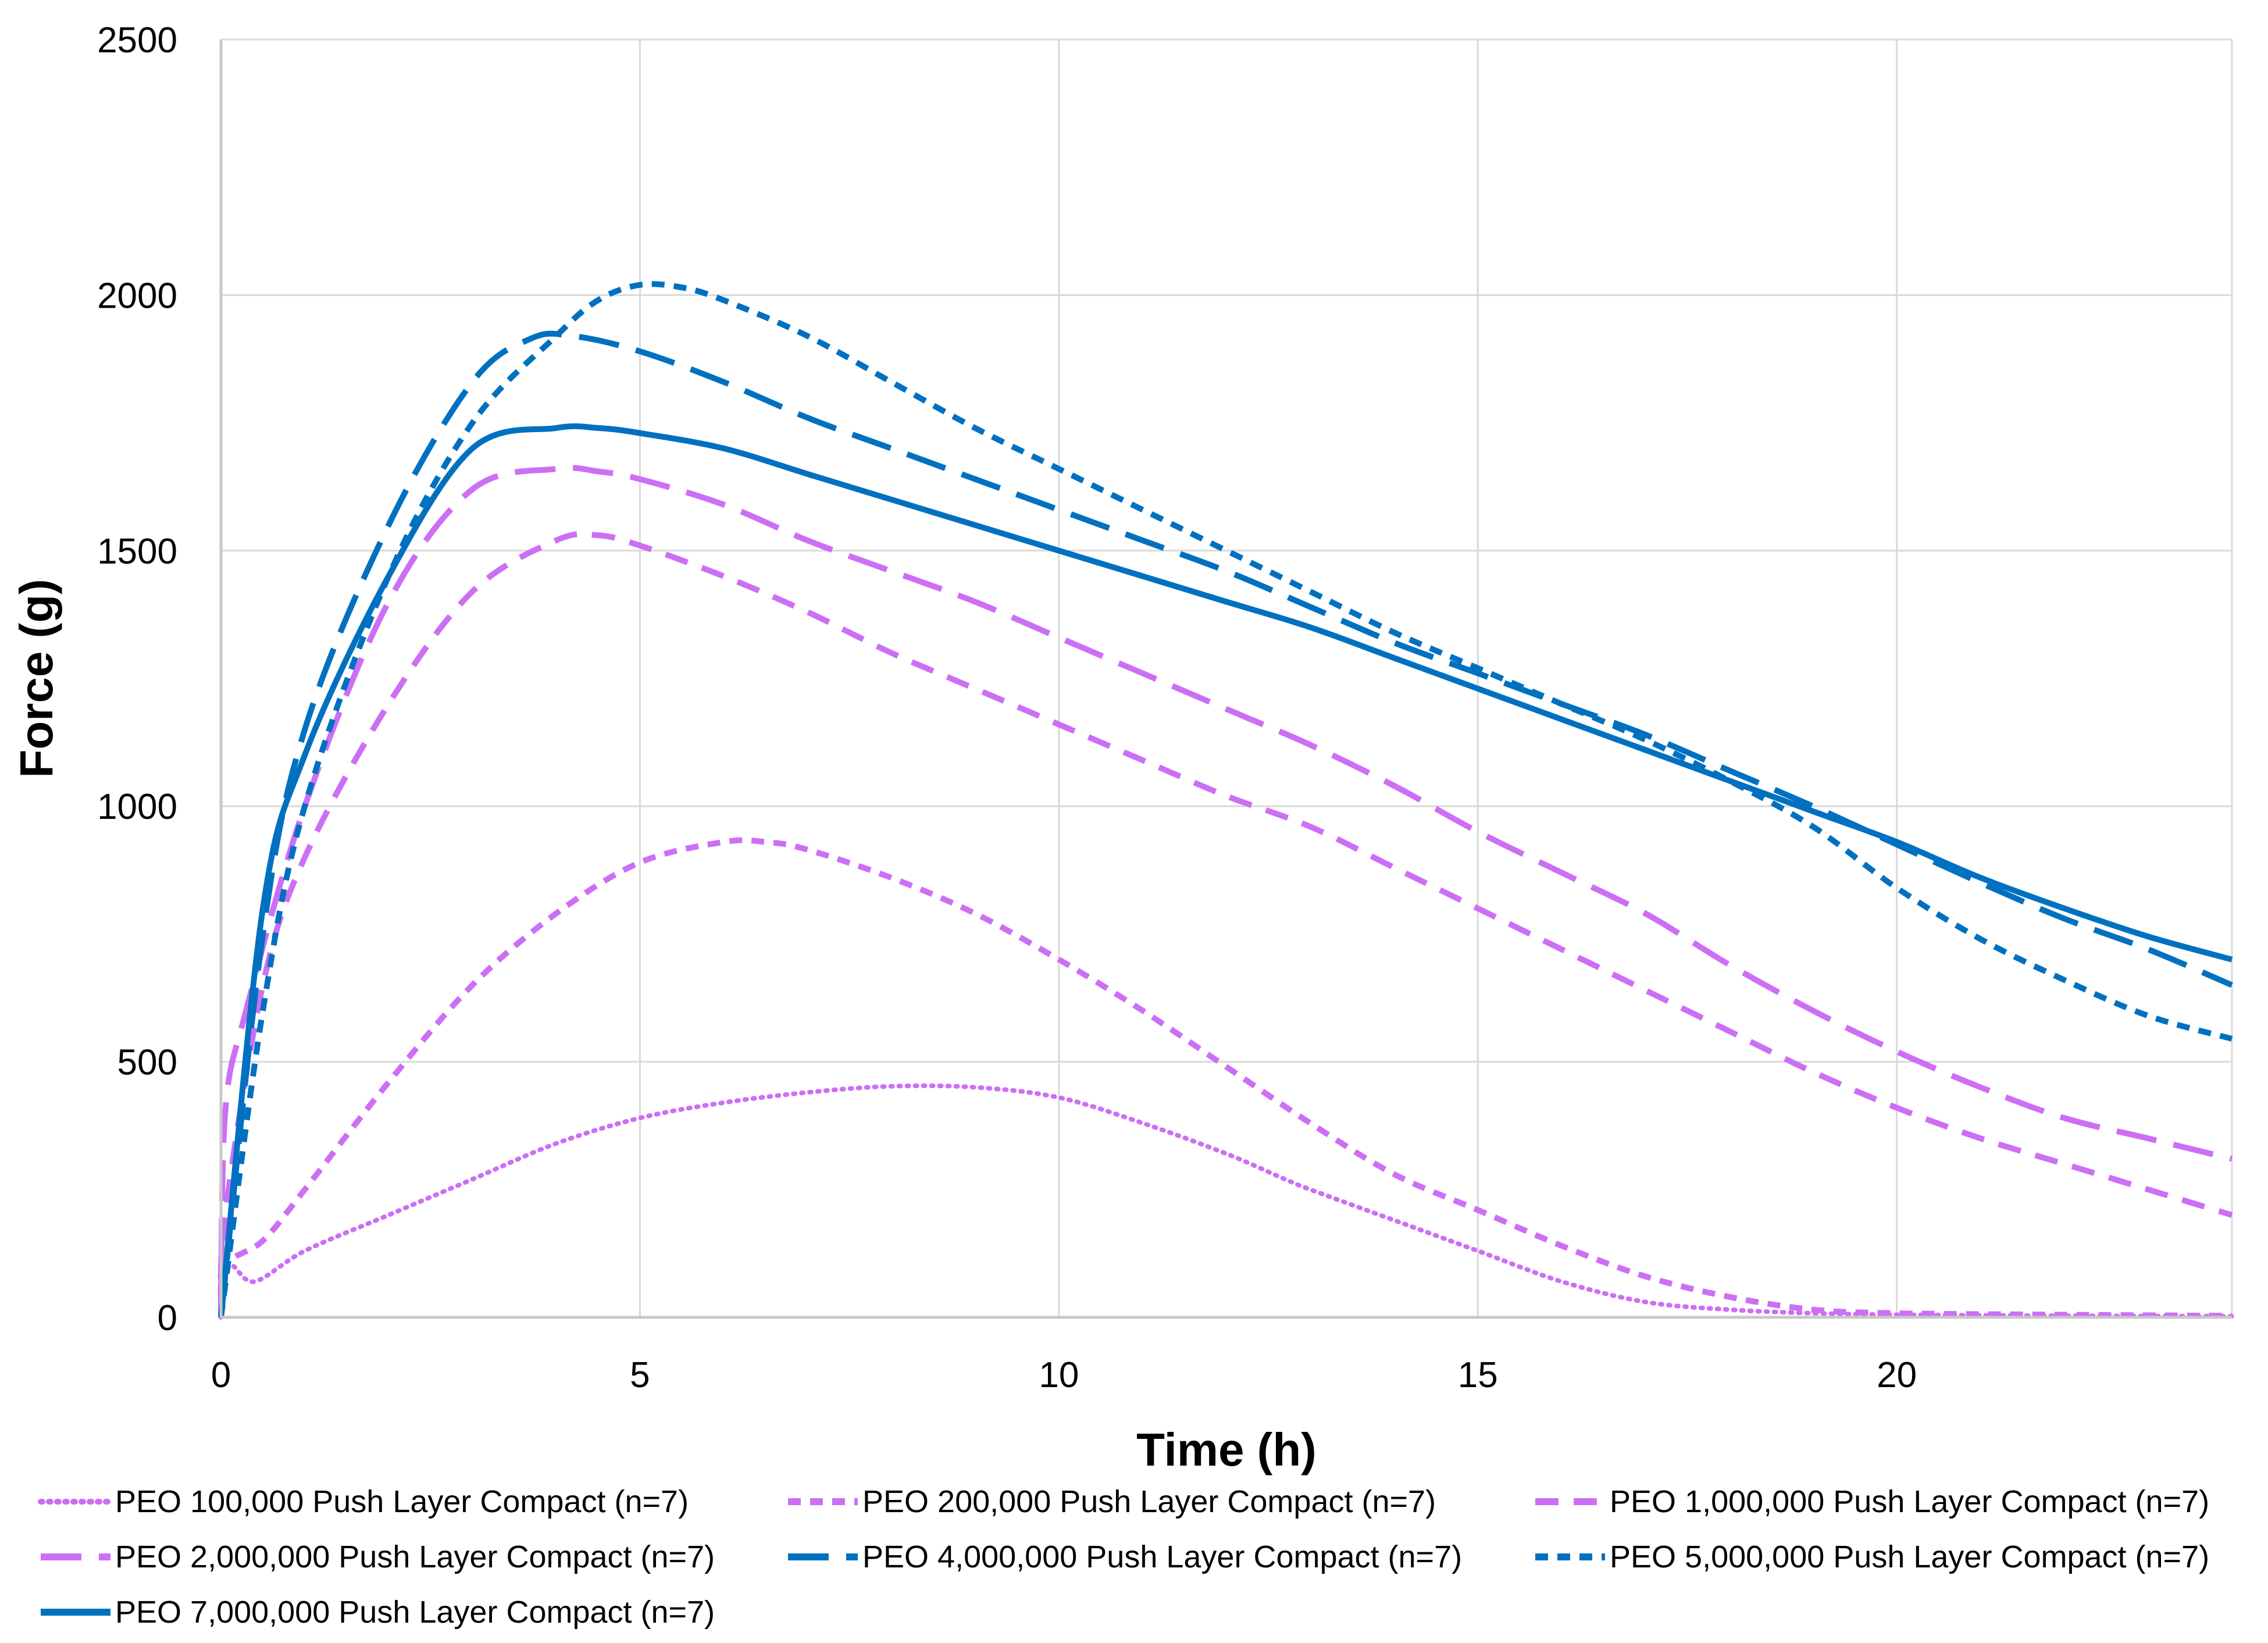  Describe the element at coordinates (402, 1501) in the screenshot. I see `legend-label: PEO 100,000 Push Layer Compact (n=7)` at that location.